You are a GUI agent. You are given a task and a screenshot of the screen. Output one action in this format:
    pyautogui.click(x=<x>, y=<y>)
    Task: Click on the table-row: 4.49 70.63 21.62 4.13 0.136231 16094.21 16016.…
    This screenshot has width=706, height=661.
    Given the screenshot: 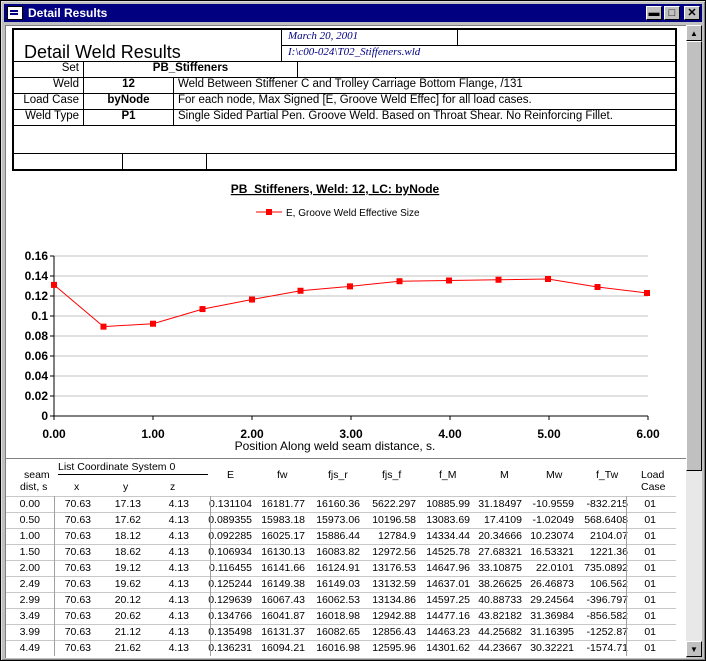 What is the action you would take?
    pyautogui.click(x=341, y=648)
    